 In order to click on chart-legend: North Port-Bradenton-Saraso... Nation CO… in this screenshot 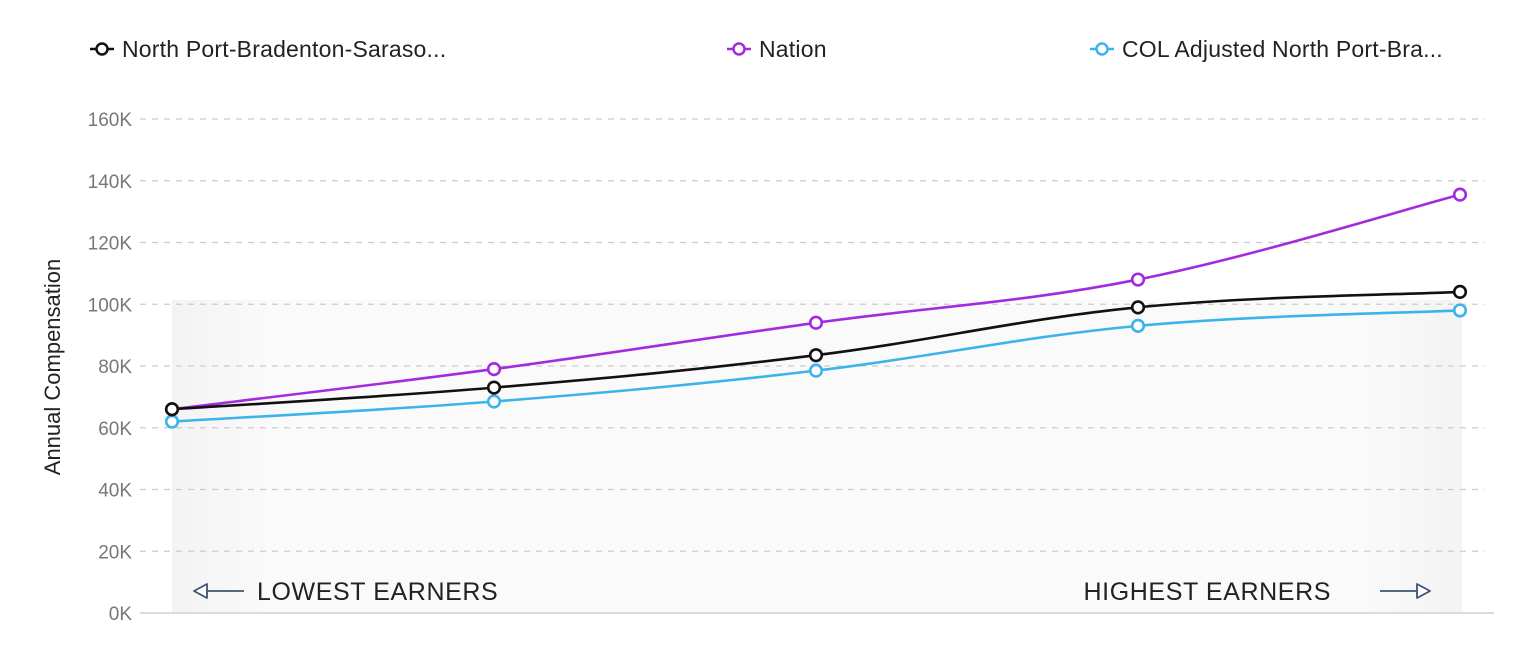, I will do `click(768, 50)`.